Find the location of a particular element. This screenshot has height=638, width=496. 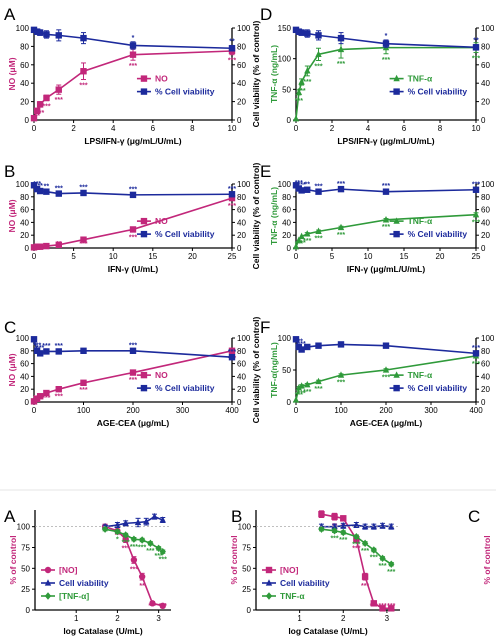

y-tick-label: 40 is located at coordinates (24, 83).